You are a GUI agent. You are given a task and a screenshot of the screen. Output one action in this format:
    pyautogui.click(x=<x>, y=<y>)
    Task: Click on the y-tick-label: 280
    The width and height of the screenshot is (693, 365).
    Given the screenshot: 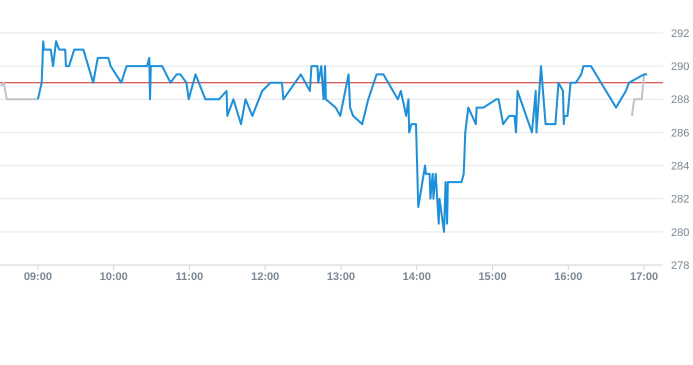 What is the action you would take?
    pyautogui.click(x=680, y=232)
    